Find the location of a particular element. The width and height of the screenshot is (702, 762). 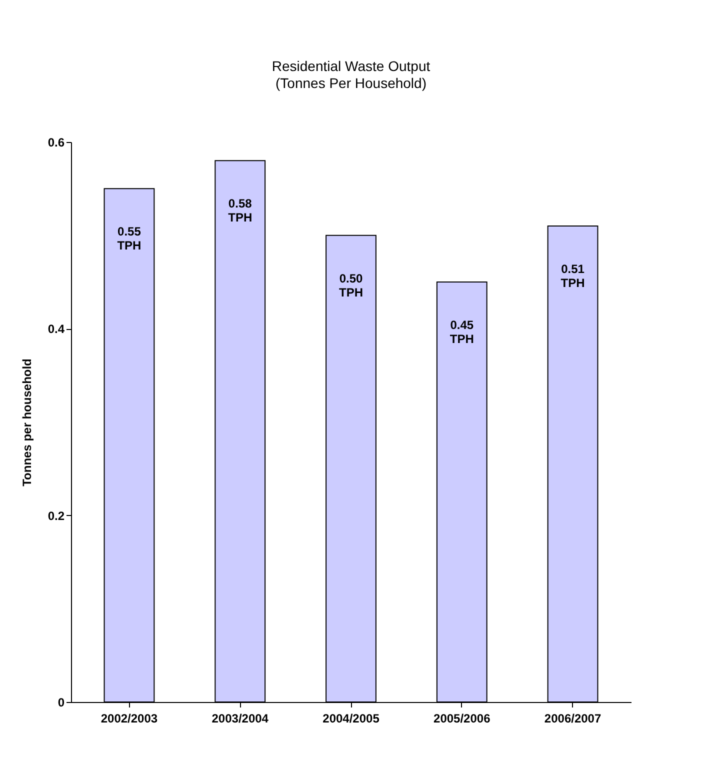

x-tick-label: 2004/2005 is located at coordinates (351, 719).